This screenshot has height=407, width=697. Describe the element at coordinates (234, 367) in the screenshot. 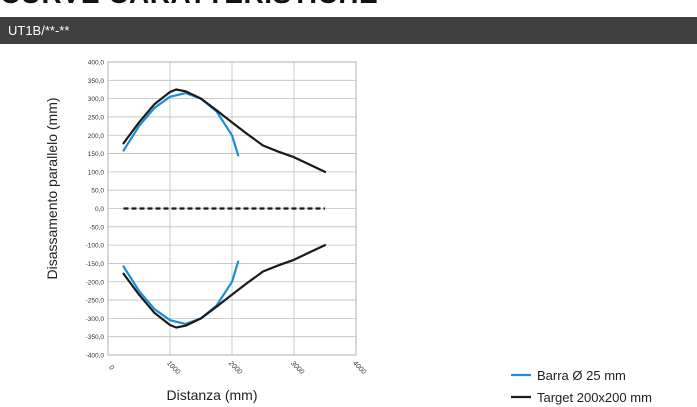

I see `x-tick-label: 2000` at that location.